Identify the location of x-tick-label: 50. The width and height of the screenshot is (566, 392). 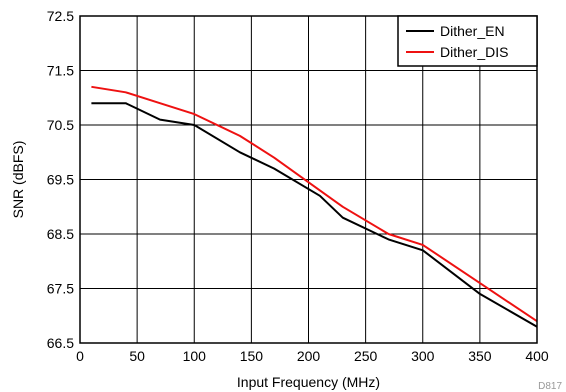
(137, 356).